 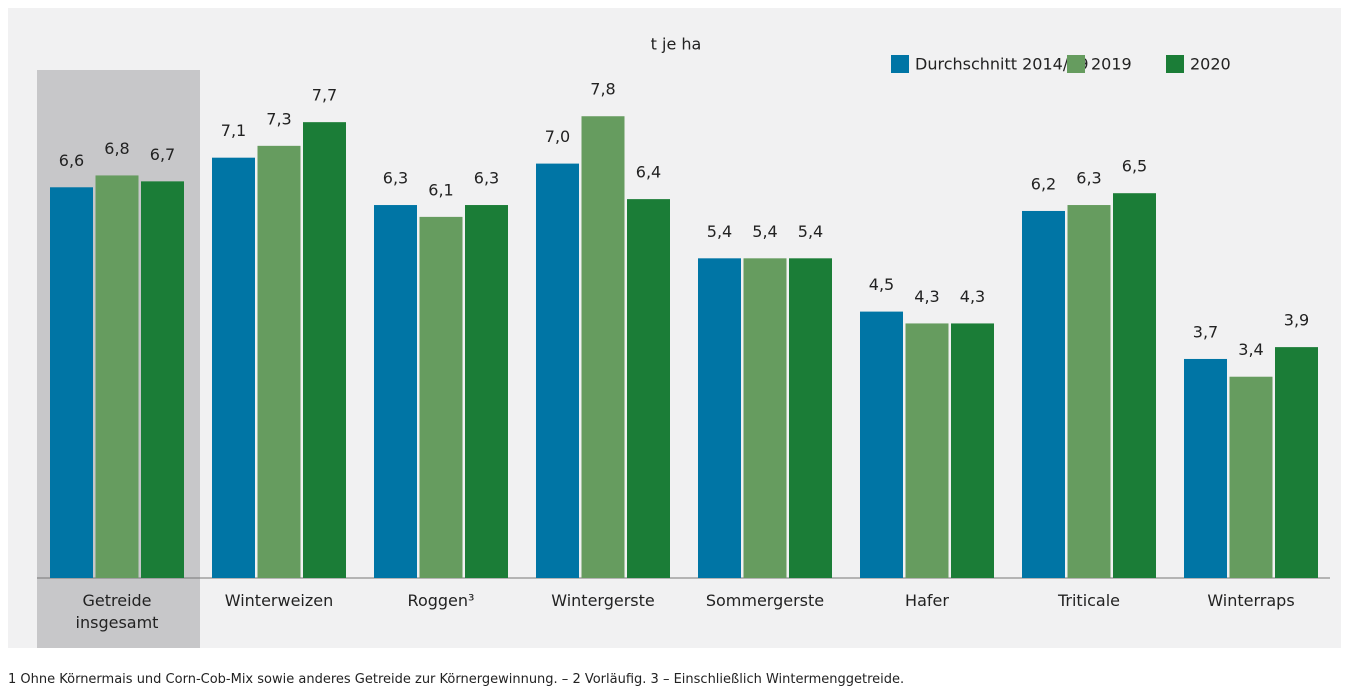 I want to click on x-tick-label: Winterweizen, so click(x=279, y=600).